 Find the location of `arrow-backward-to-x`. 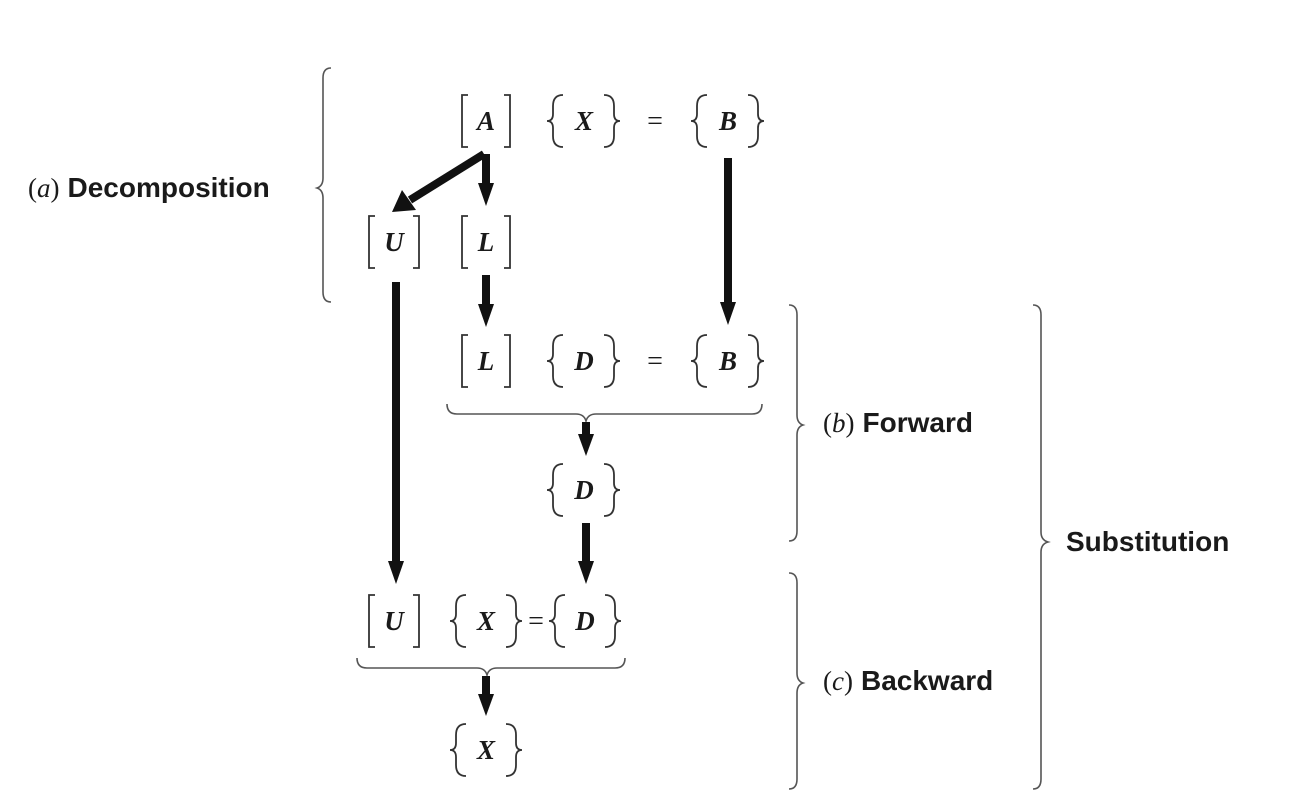

arrow-backward-to-x is located at coordinates (486, 696).